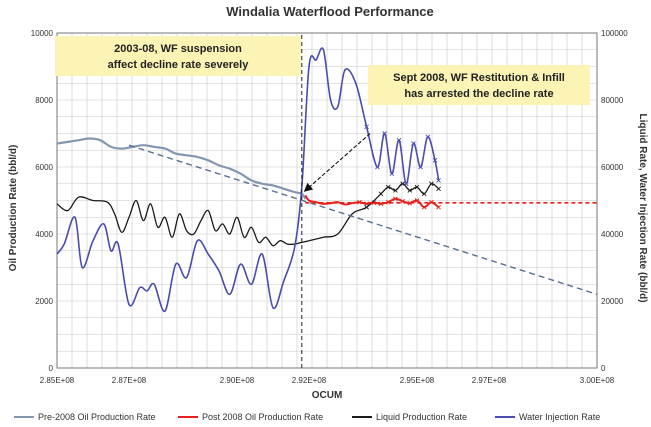 This screenshot has width=651, height=427. Describe the element at coordinates (612, 100) in the screenshot. I see `y2-tick-label: 80000` at that location.